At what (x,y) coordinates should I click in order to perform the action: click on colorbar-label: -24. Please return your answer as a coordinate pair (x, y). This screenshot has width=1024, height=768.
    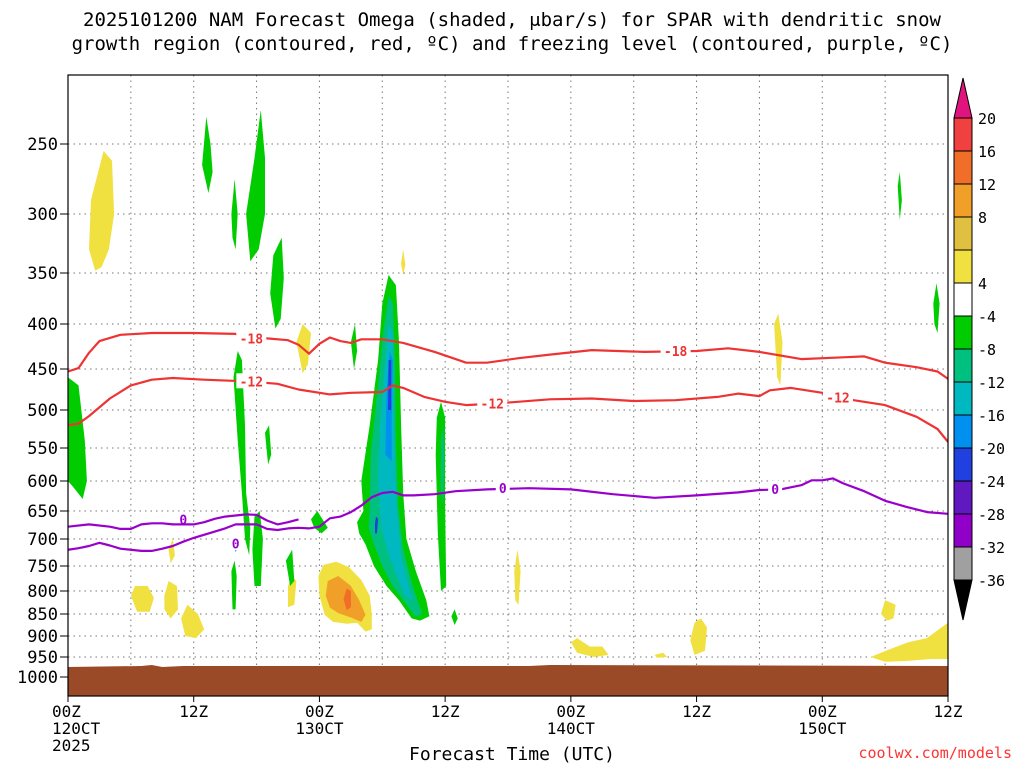
    Looking at the image, I should click on (991, 482).